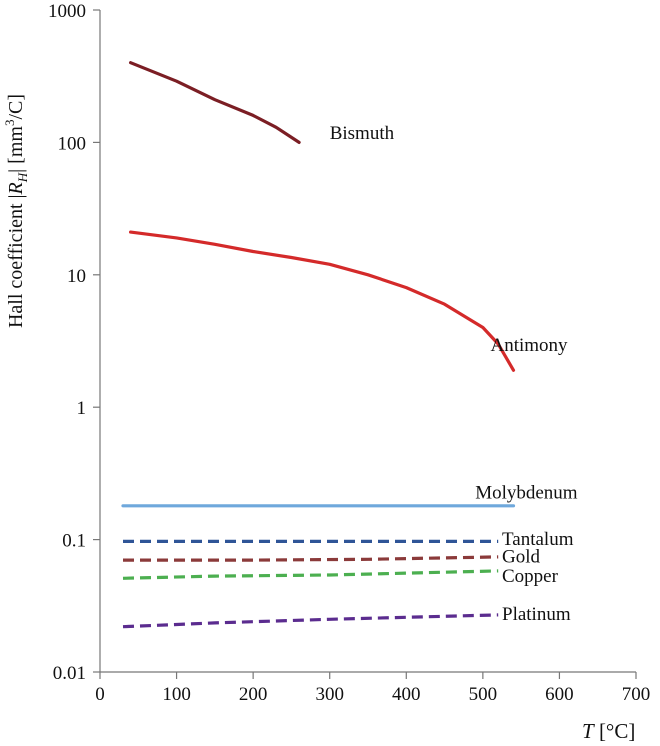  What do you see at coordinates (76, 276) in the screenshot?
I see `y-tick-label: 10` at bounding box center [76, 276].